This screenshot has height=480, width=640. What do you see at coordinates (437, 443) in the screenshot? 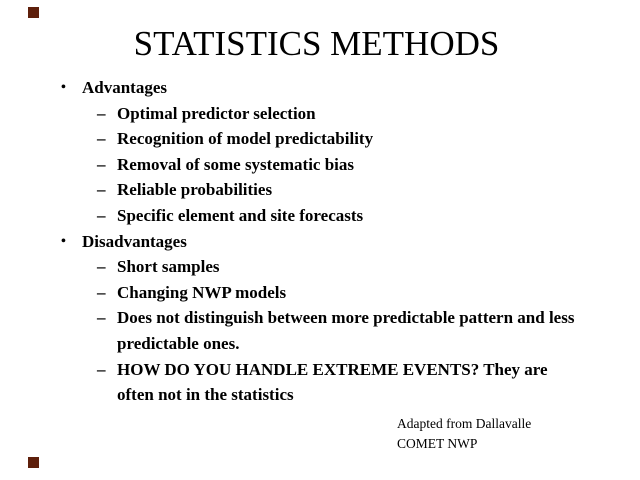
I see `credit-line-2: COMET NWP` at bounding box center [437, 443].